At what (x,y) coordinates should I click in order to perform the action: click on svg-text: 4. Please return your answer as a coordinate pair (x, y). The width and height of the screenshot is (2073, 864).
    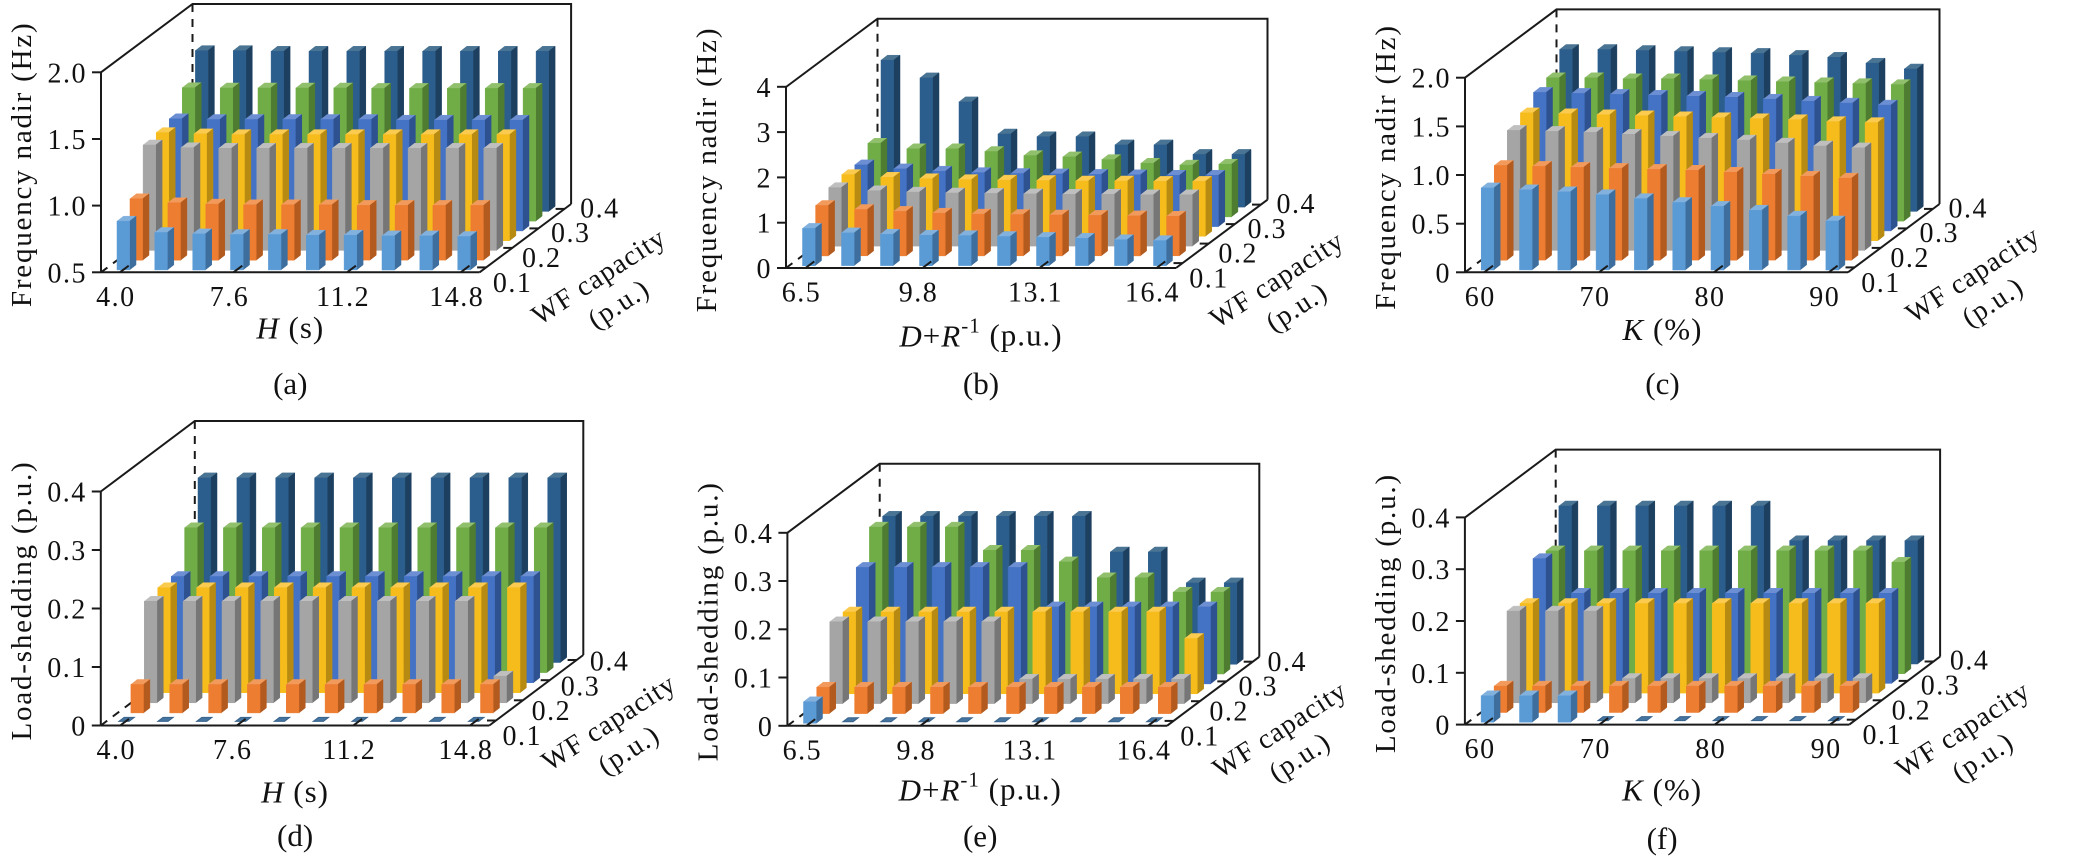
    Looking at the image, I should click on (765, 88).